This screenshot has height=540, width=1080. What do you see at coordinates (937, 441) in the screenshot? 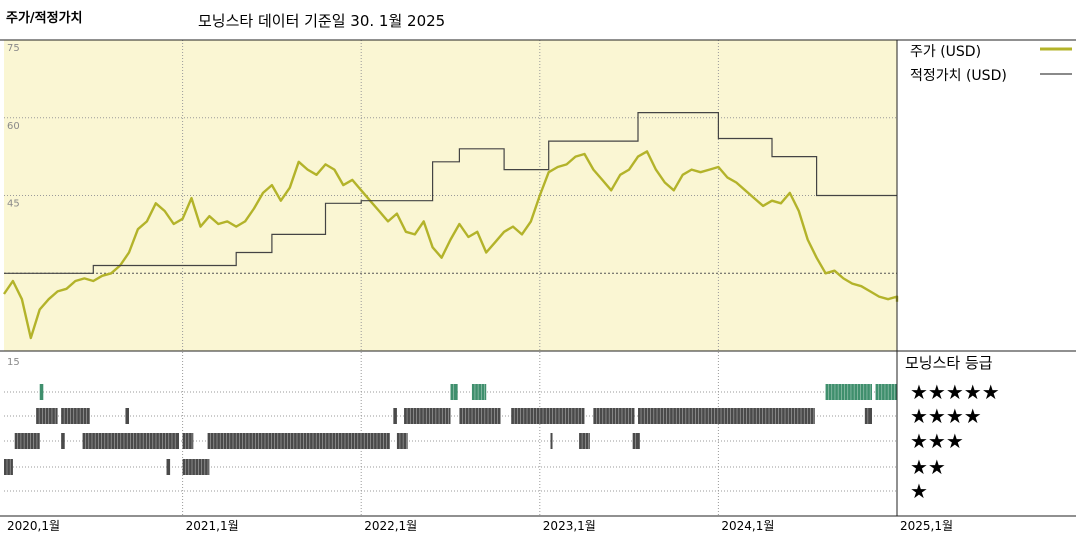
I see `rating-stars-3: ★★★` at bounding box center [937, 441].